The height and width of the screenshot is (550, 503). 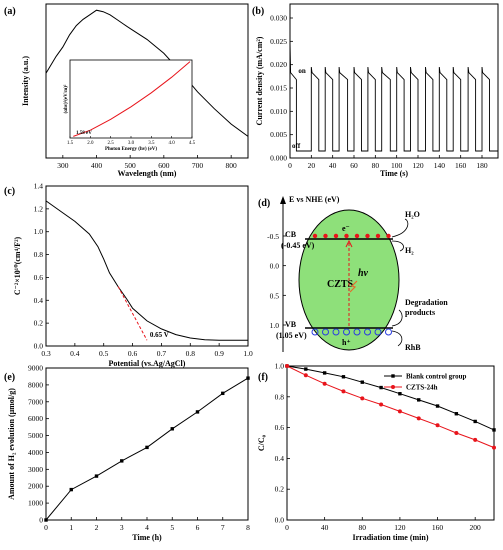 I want to click on panel-e-ytick-label: 2000, so click(x=35, y=486).